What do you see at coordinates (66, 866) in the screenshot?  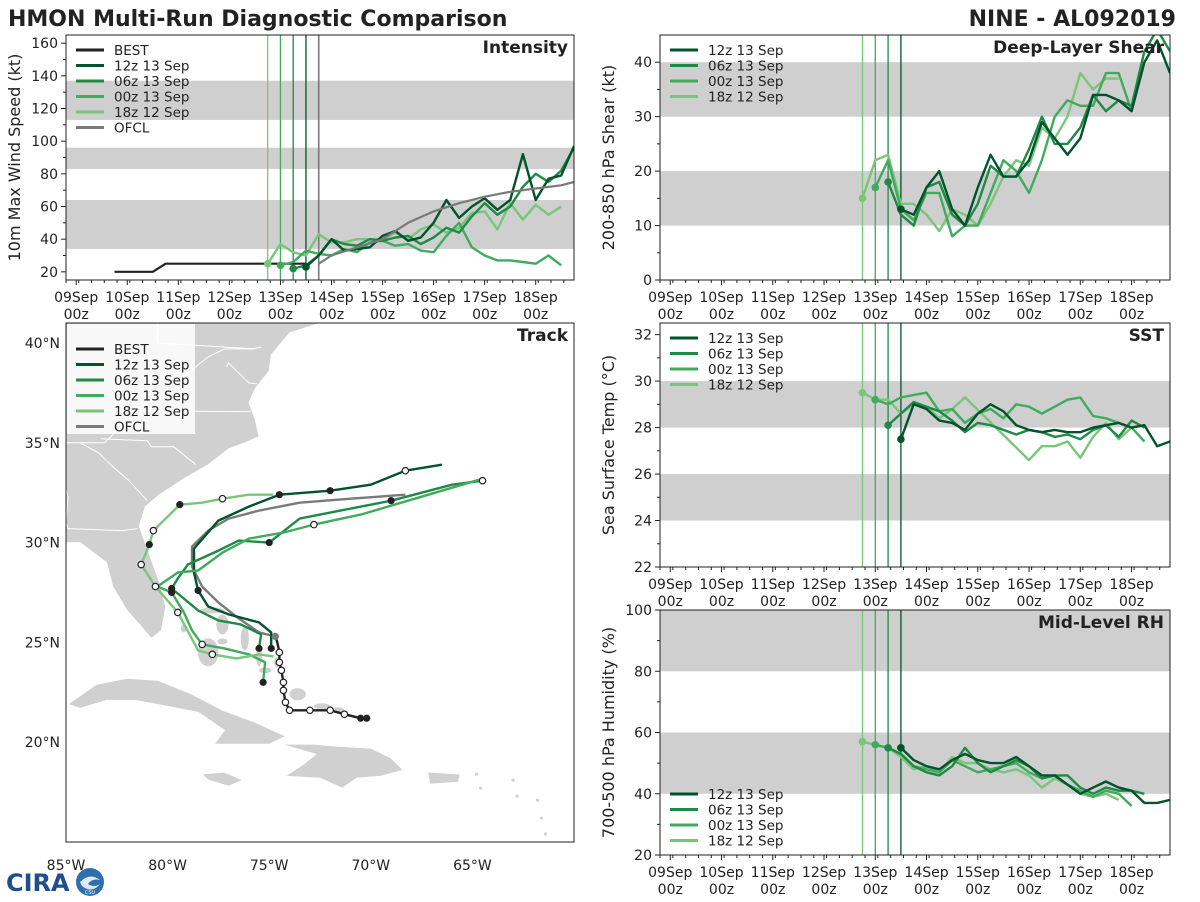 I see `lon-label: 85°W` at bounding box center [66, 866].